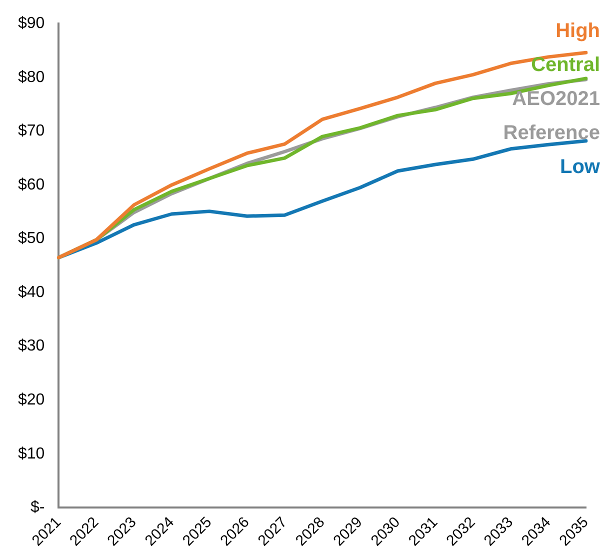 This screenshot has width=610, height=560. I want to click on y-tick-label: $30, so click(31, 346).